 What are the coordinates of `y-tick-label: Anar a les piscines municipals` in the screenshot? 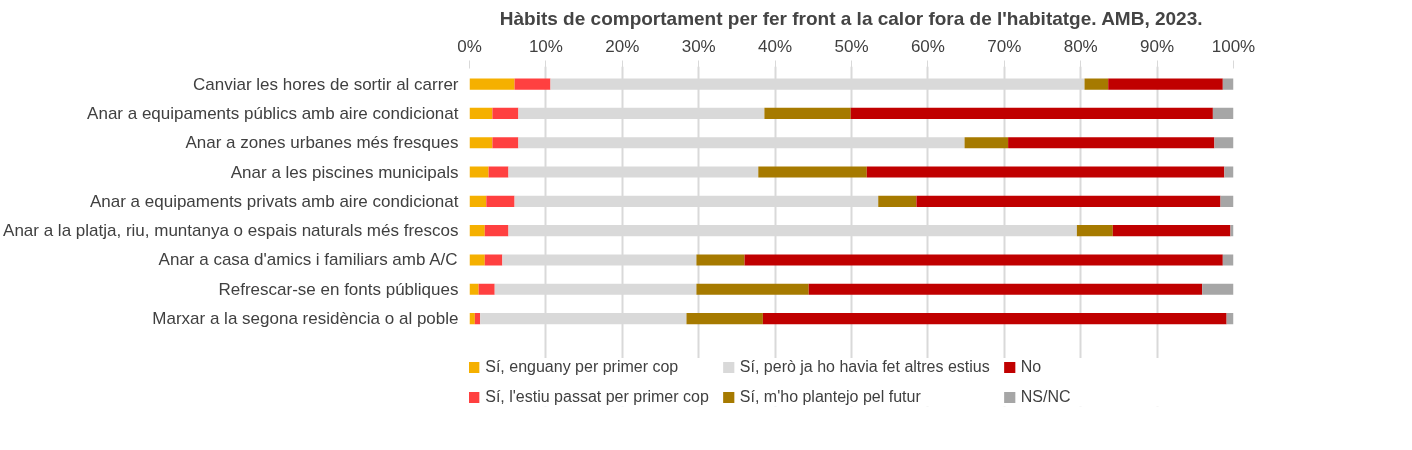 It's located at (344, 172).